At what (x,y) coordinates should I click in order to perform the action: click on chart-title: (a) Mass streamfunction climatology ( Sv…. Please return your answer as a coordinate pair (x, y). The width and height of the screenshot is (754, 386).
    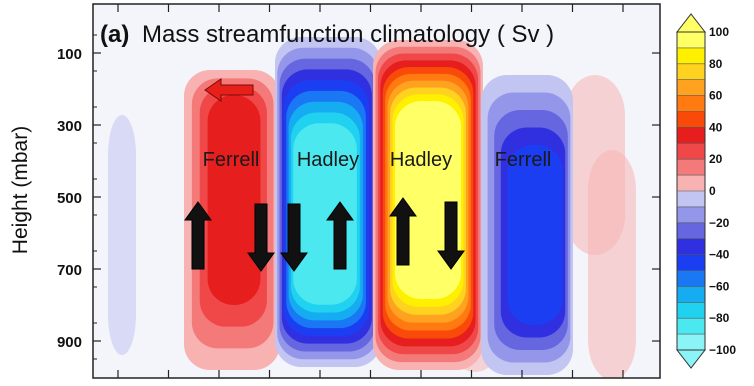
    Looking at the image, I should click on (327, 34).